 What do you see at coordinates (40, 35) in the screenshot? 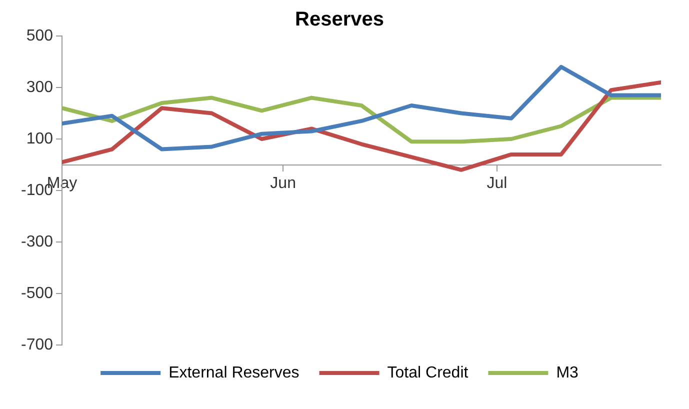
I see `y-tick-label: 500` at bounding box center [40, 35].